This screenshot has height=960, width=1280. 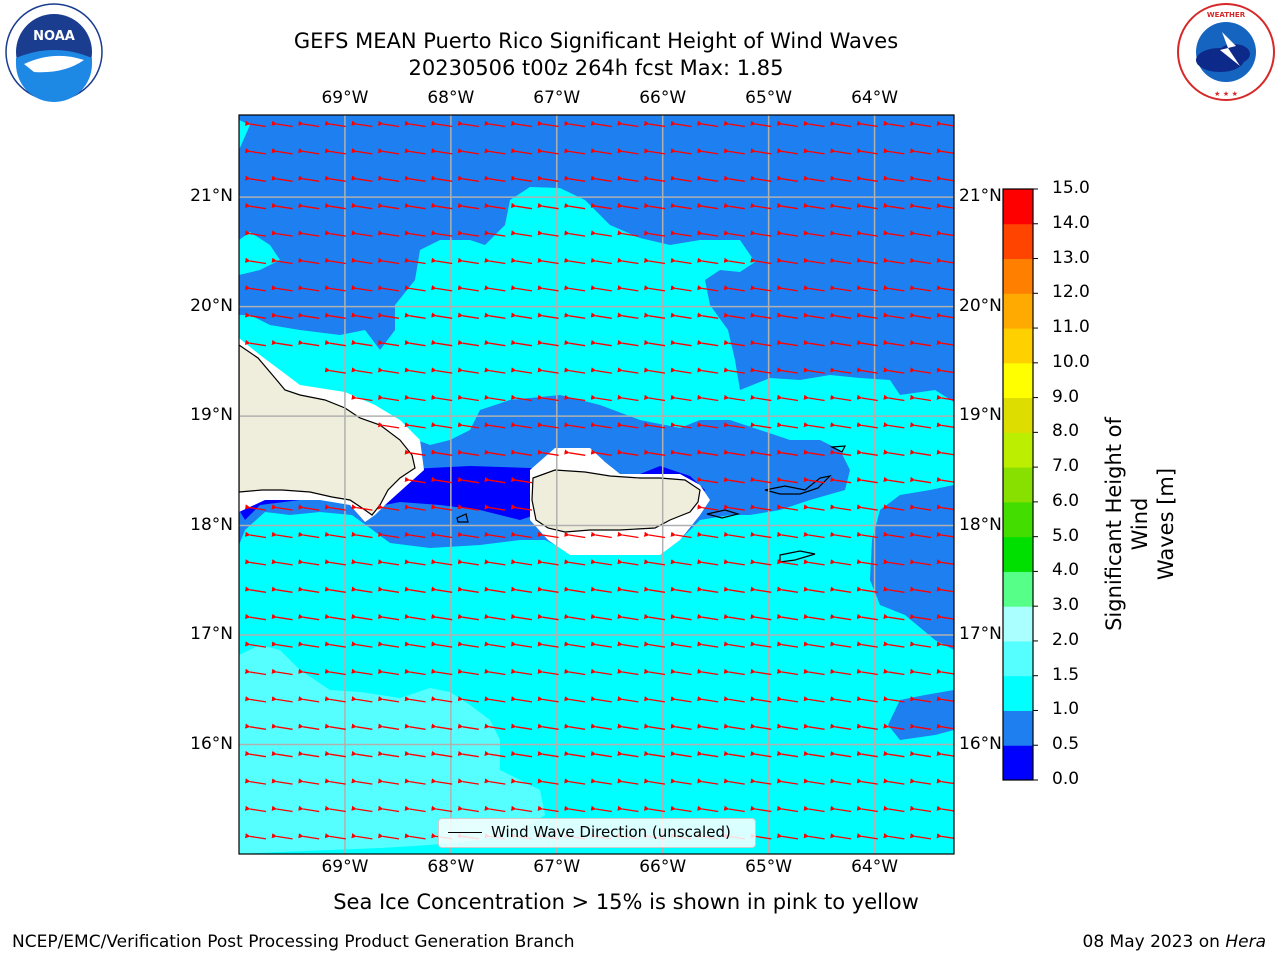 What do you see at coordinates (1018, 554) in the screenshot?
I see `colorbar-segment` at bounding box center [1018, 554].